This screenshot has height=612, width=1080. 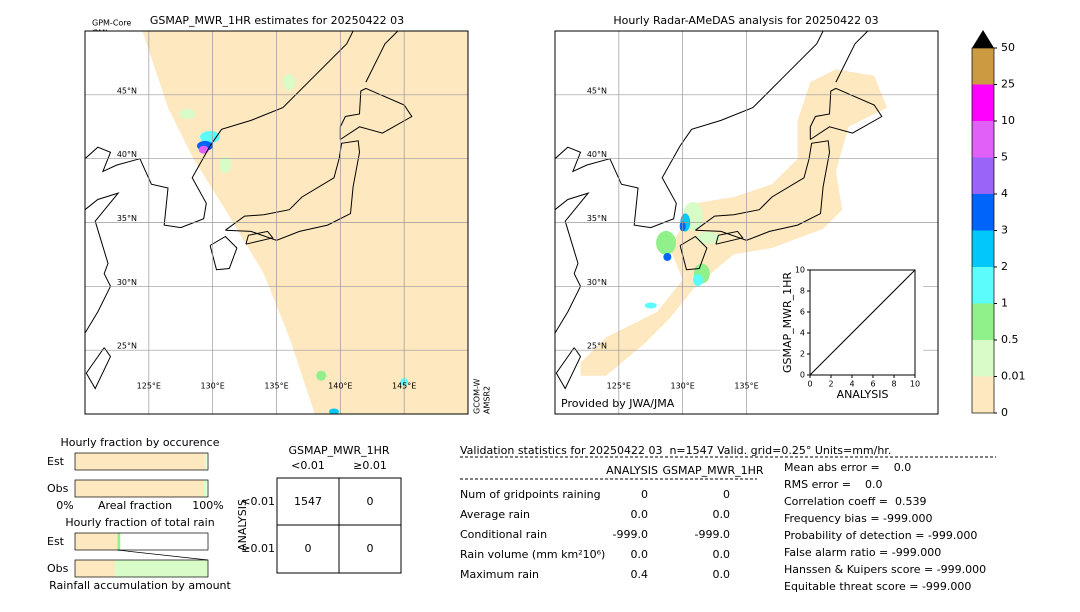 What do you see at coordinates (308, 465) in the screenshot?
I see `column-label: <0.01` at bounding box center [308, 465].